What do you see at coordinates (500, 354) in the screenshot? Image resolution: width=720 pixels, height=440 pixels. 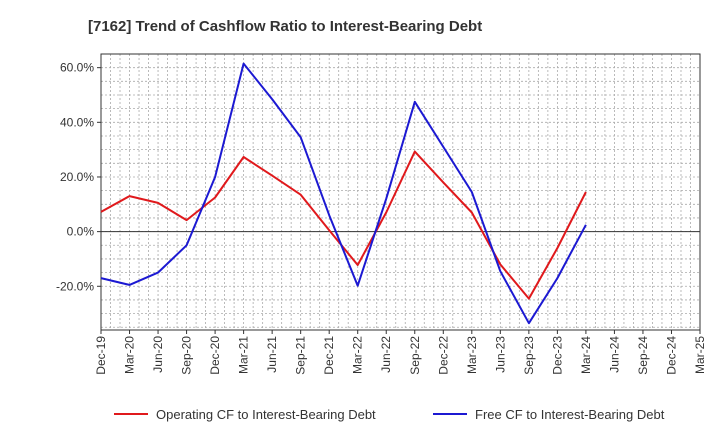 I see `x-tick-label: Jun-23` at bounding box center [500, 354].